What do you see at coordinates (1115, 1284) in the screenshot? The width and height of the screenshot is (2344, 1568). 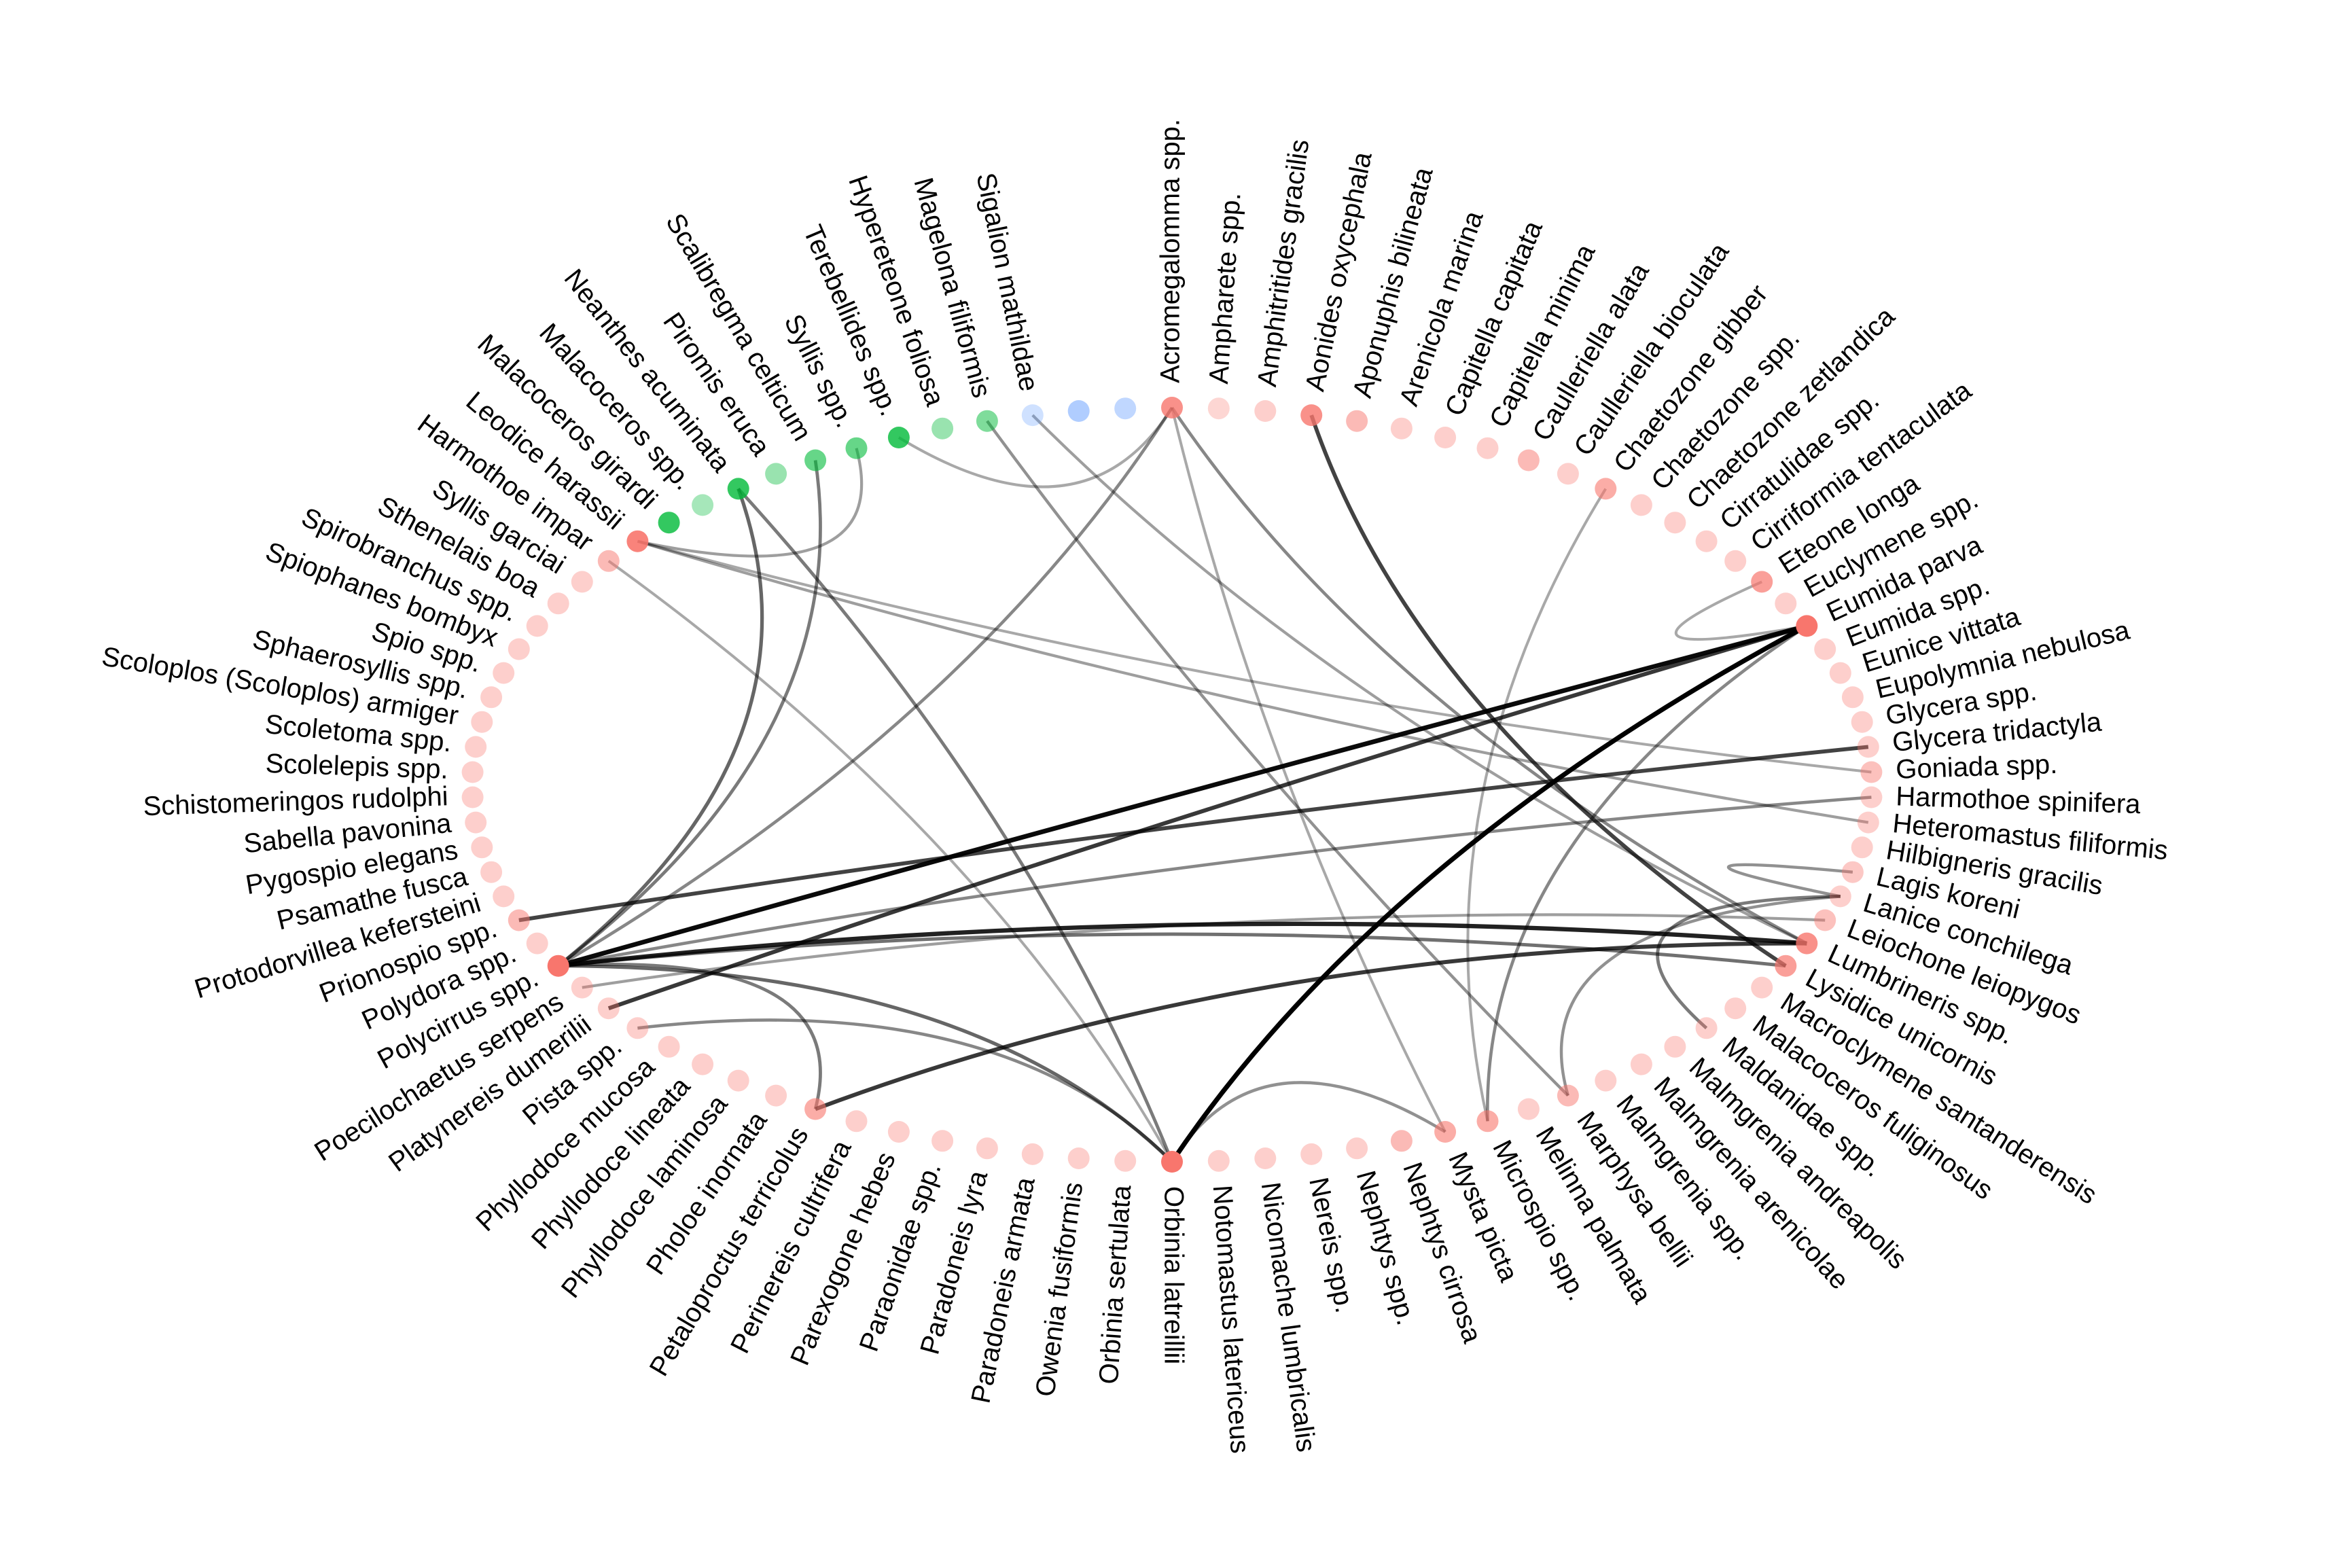 I see `node-label-orbinia-sertulata: Orbinia sertulata` at bounding box center [1115, 1284].